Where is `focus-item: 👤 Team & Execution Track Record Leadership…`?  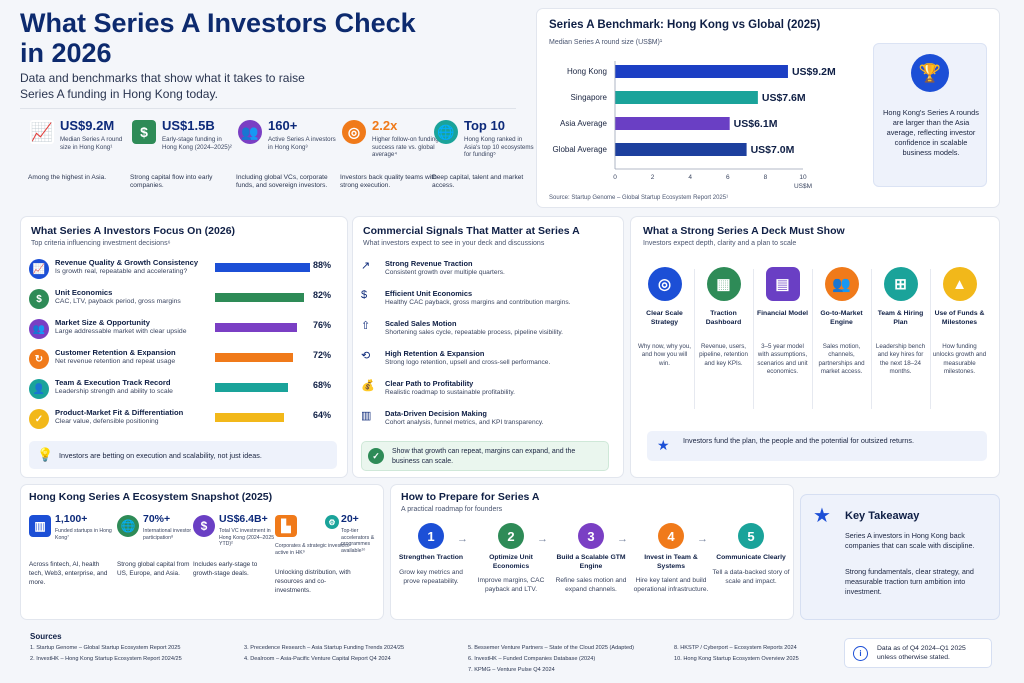
focus-item: 👤 Team & Execution Track Record Leadership… is located at coordinates (194, 390).